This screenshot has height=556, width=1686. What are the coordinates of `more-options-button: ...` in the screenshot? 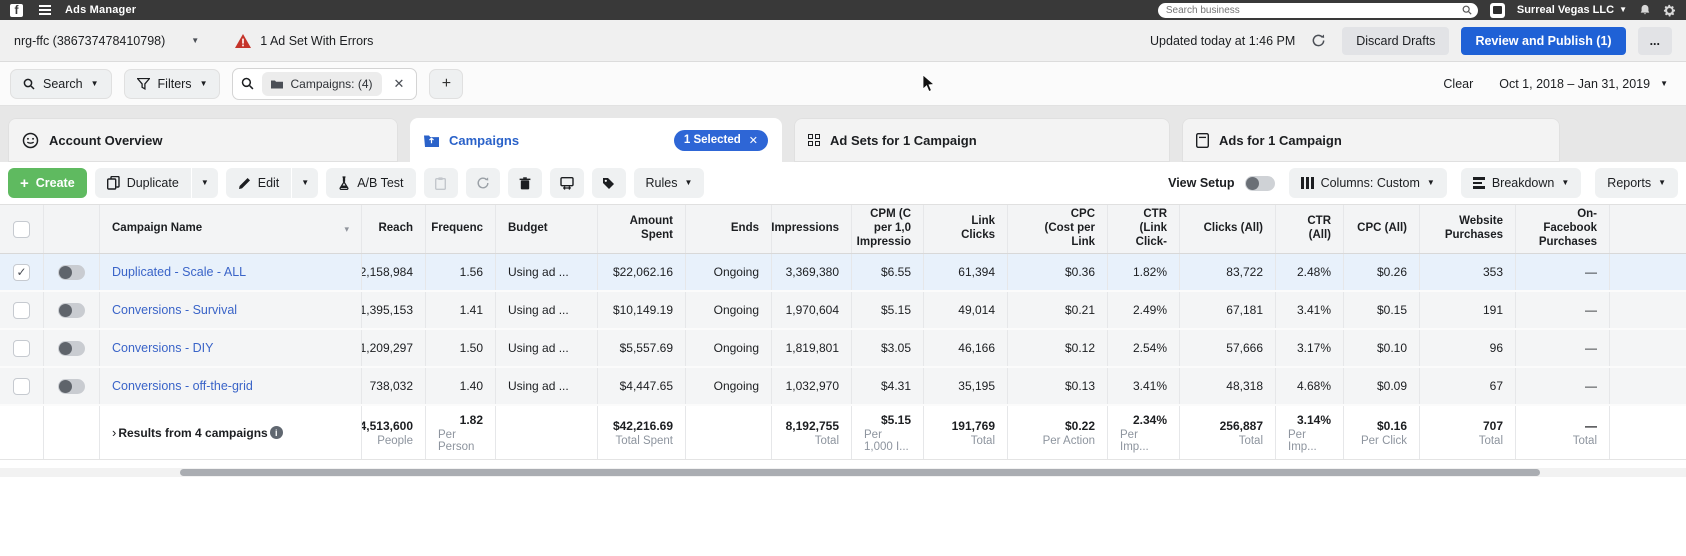 It's located at (1654, 40).